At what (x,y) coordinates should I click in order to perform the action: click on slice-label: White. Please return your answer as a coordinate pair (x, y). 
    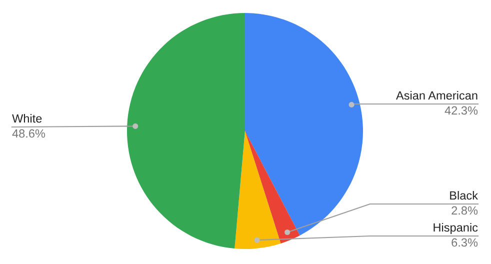
    Looking at the image, I should click on (27, 118).